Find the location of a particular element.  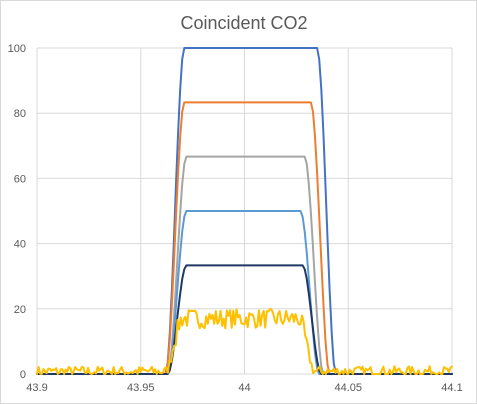

y-tick-label: 40 is located at coordinates (20, 245).